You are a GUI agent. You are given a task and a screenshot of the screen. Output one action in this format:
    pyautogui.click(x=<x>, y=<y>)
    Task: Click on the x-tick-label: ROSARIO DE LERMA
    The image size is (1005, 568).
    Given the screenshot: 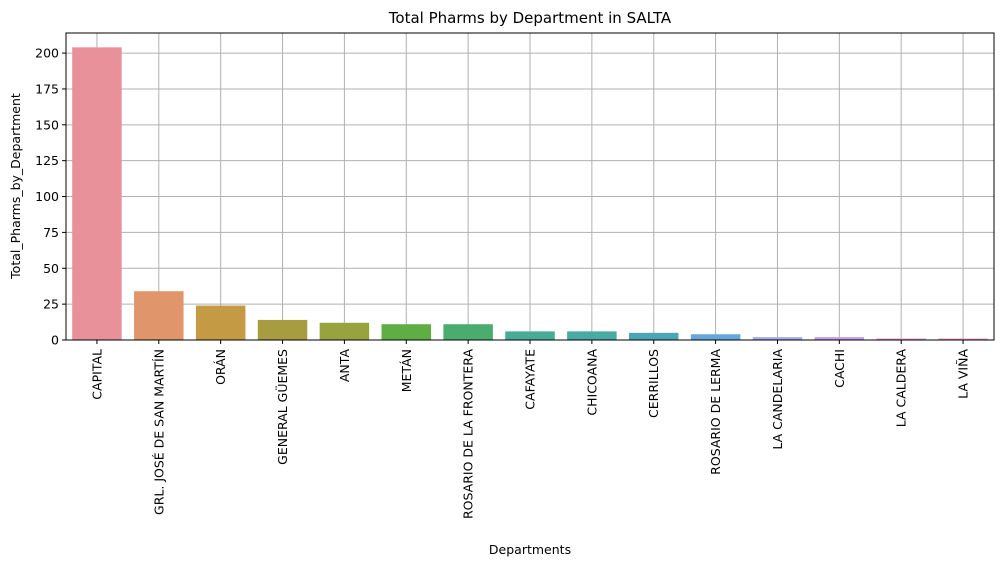 What is the action you would take?
    pyautogui.click(x=715, y=412)
    